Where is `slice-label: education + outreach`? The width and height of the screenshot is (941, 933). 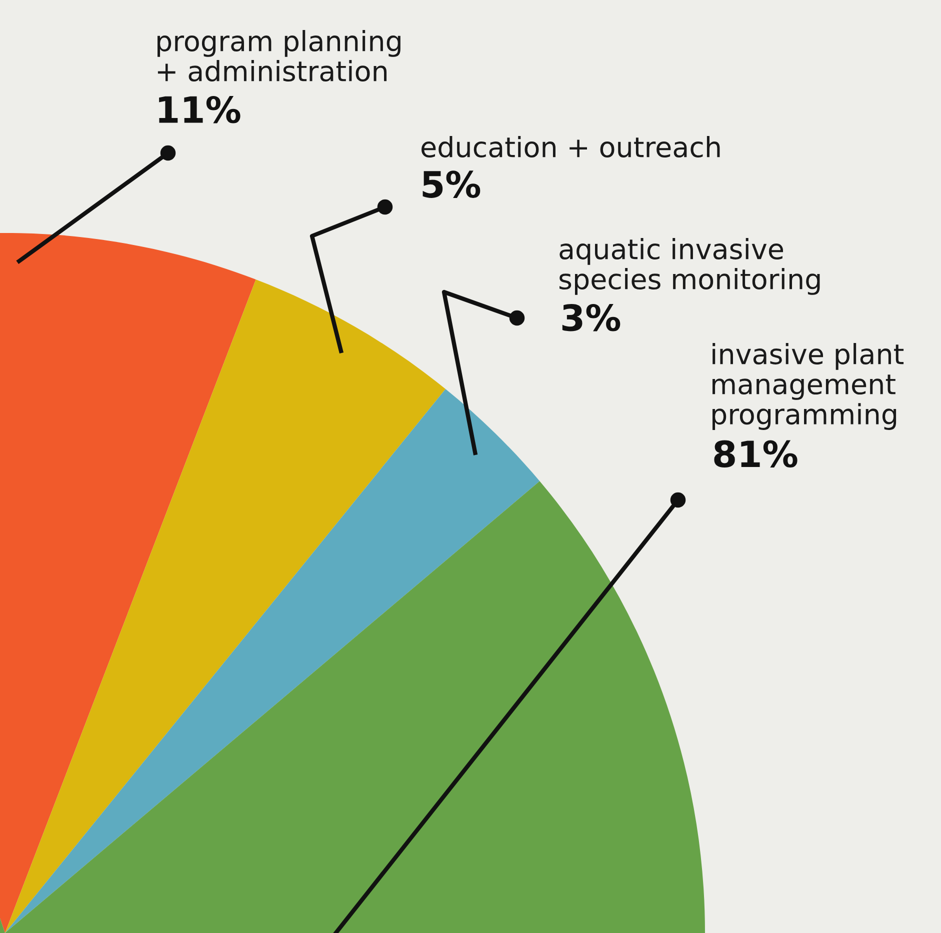
slice-label: education + outreach is located at coordinates (571, 147).